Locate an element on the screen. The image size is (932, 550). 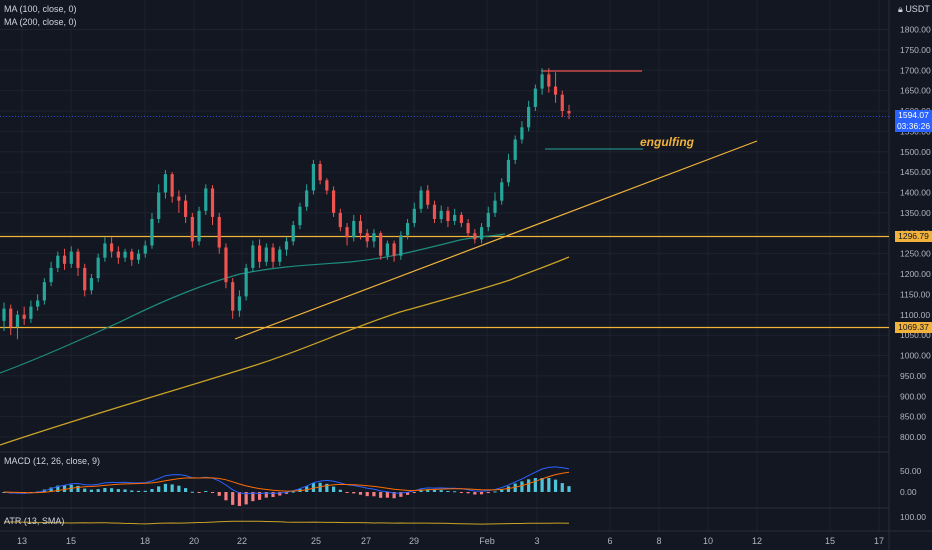
ma100-legend: MA (100, close, 0) is located at coordinates (40, 9).